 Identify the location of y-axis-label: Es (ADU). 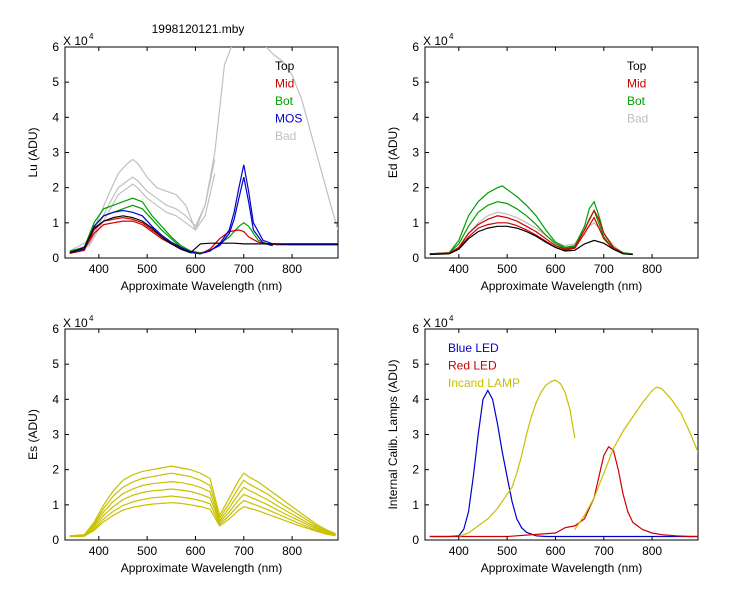
(33, 434).